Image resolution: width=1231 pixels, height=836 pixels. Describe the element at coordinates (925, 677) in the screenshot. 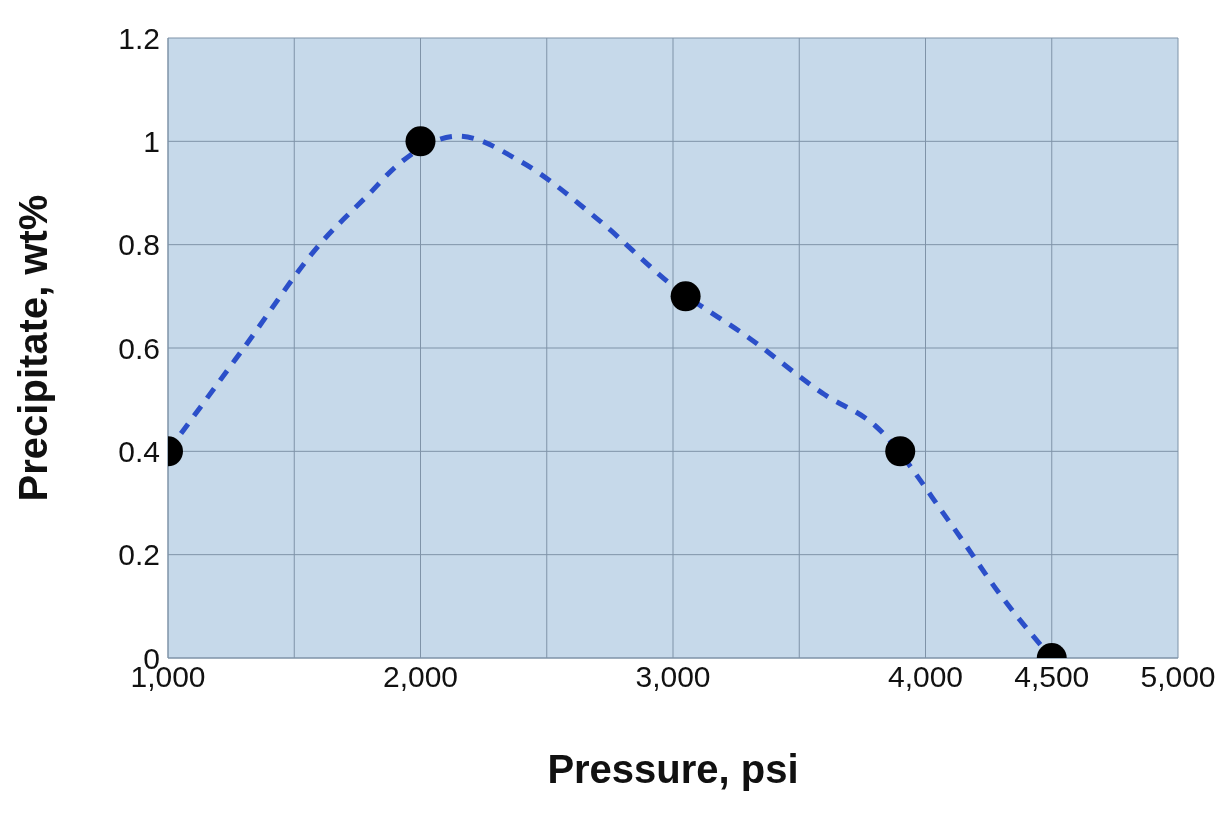

I see `x-tick-label: 4,000` at that location.